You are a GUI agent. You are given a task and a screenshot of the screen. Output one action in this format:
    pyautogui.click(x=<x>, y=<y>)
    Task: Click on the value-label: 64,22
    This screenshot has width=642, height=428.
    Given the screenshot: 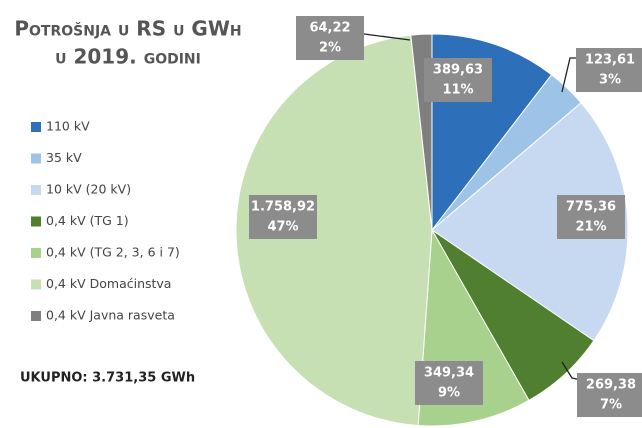 What is the action you would take?
    pyautogui.click(x=329, y=28)
    